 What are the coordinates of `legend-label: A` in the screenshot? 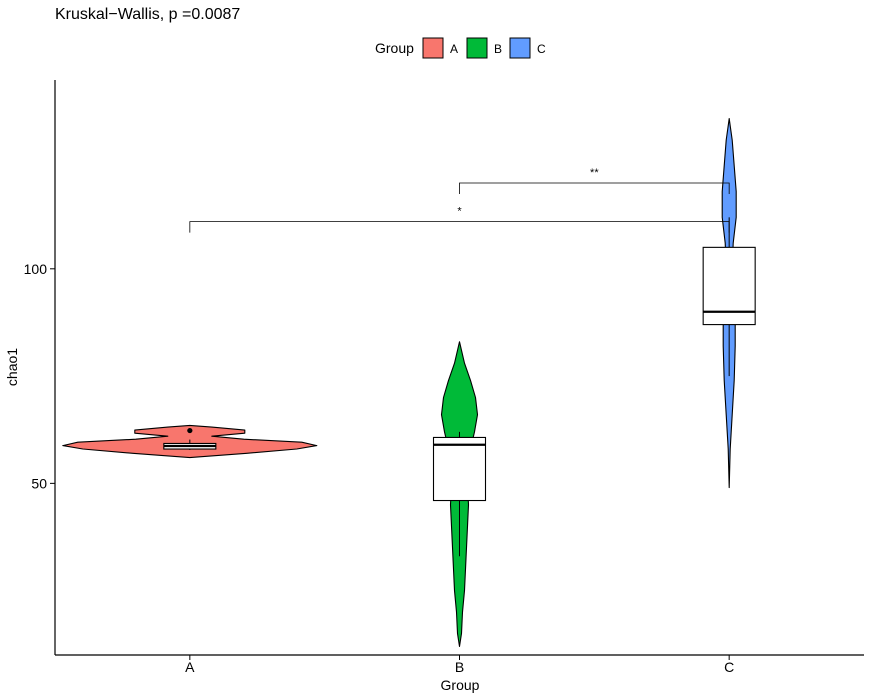 It's located at (454, 49).